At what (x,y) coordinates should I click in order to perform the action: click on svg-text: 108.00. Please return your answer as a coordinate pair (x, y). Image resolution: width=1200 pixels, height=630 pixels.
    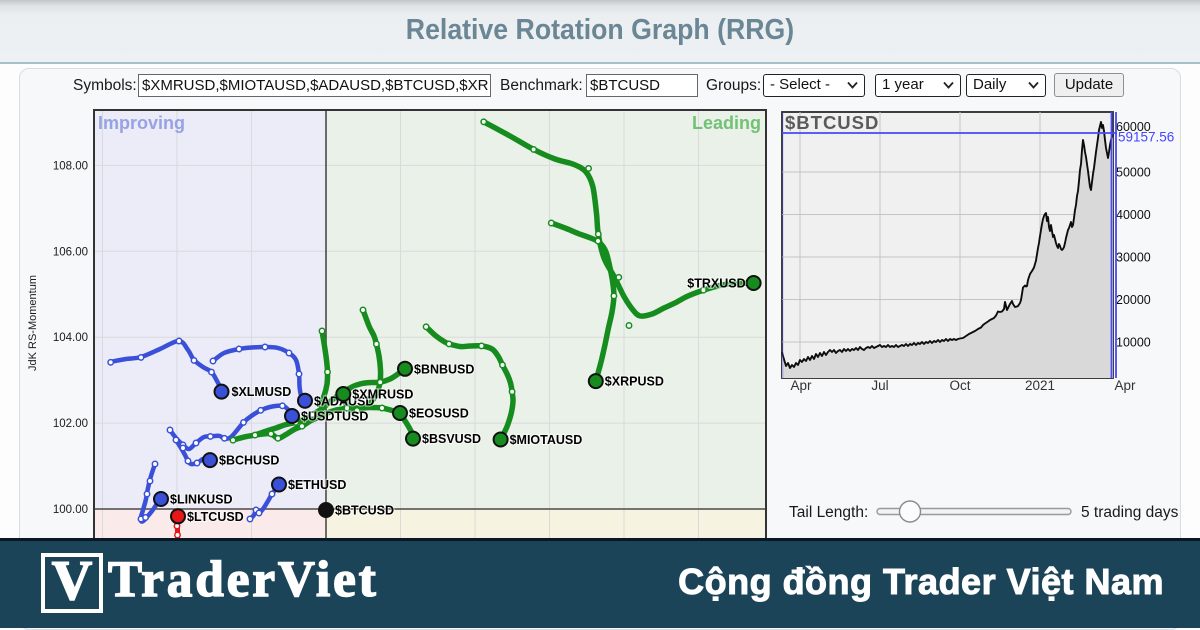
    Looking at the image, I should click on (70, 166).